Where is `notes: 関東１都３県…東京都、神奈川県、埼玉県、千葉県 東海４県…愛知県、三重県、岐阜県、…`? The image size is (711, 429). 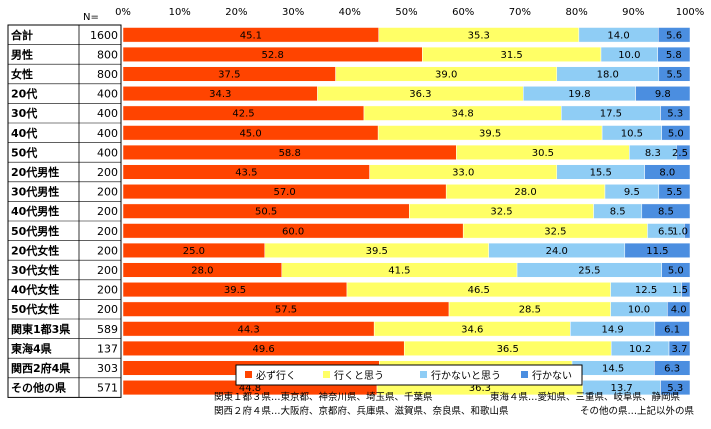
notes: 関東１都３県…東京都、神奈川県、埼玉県、千葉県 東海４県…愛知県、三重県、岐阜県、… is located at coordinates (454, 404).